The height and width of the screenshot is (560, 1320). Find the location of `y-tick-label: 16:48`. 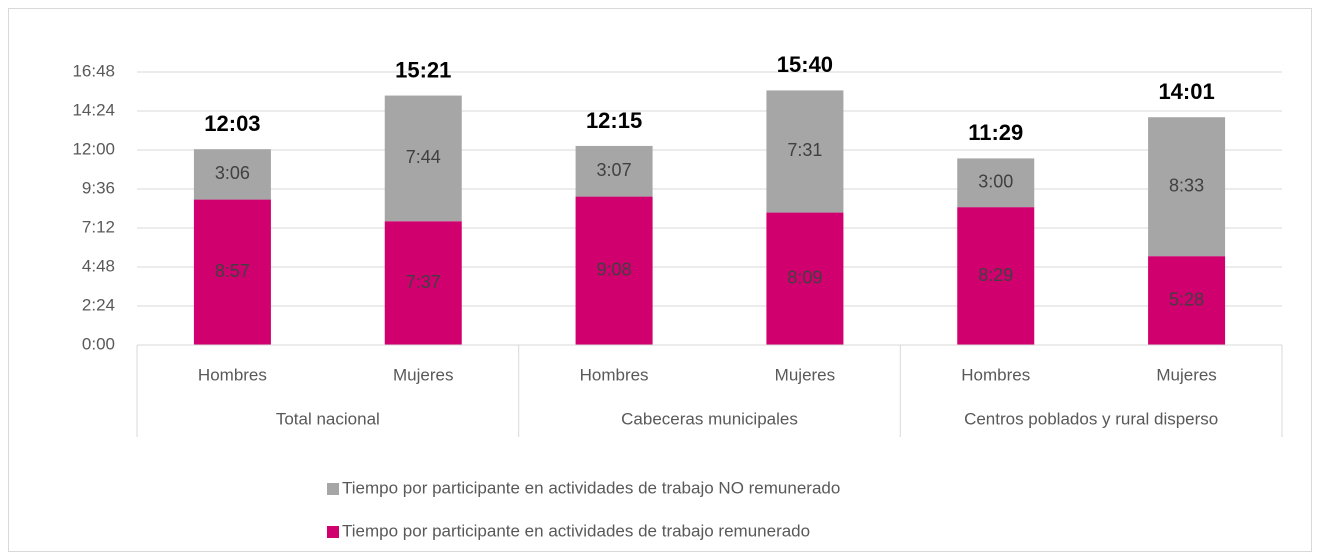

y-tick-label: 16:48 is located at coordinates (93, 70).